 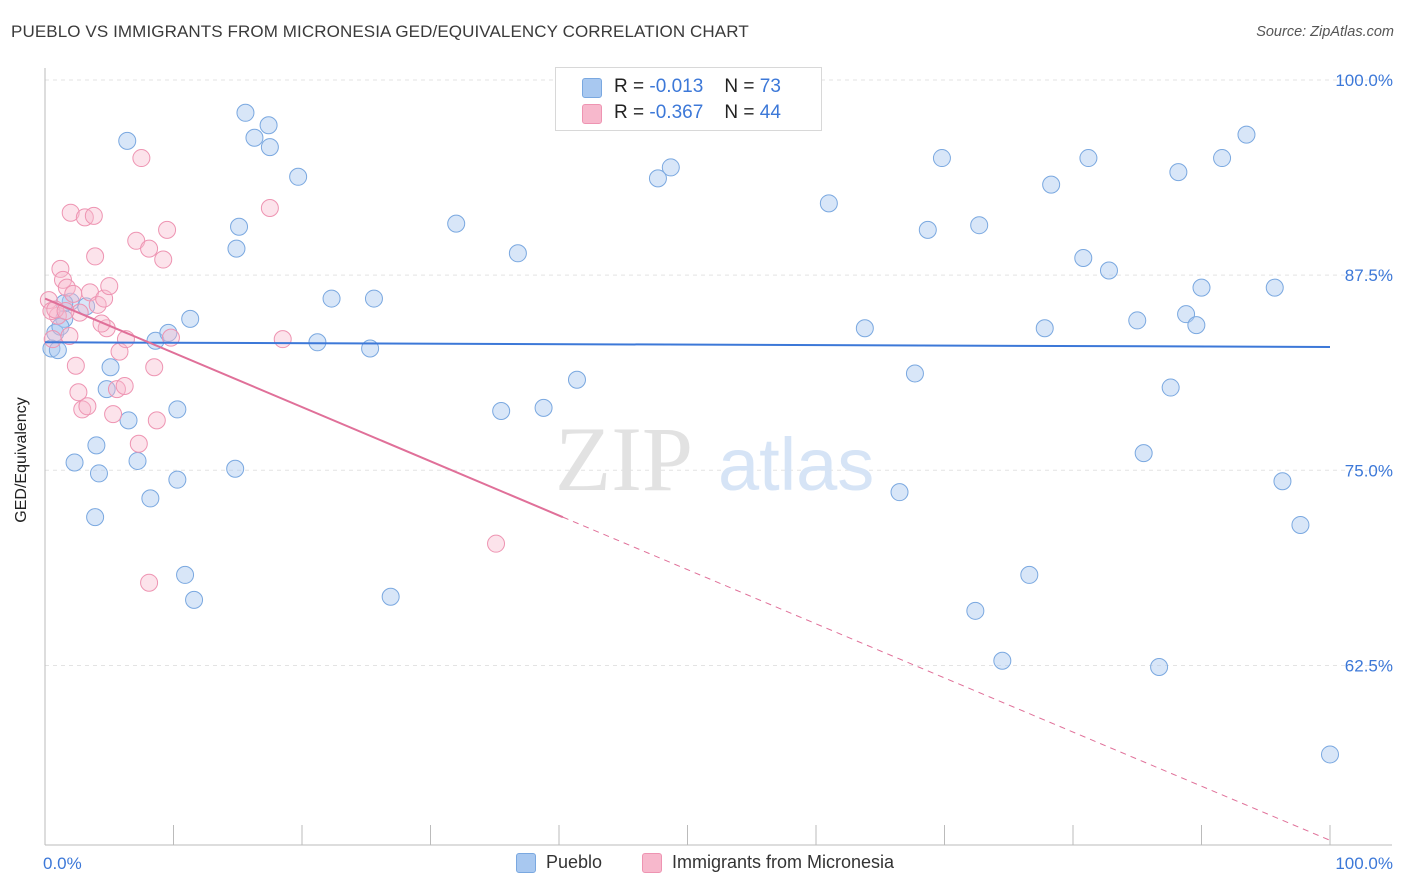 I want to click on bottom-legend-swatch-micronesia, so click(x=652, y=862).